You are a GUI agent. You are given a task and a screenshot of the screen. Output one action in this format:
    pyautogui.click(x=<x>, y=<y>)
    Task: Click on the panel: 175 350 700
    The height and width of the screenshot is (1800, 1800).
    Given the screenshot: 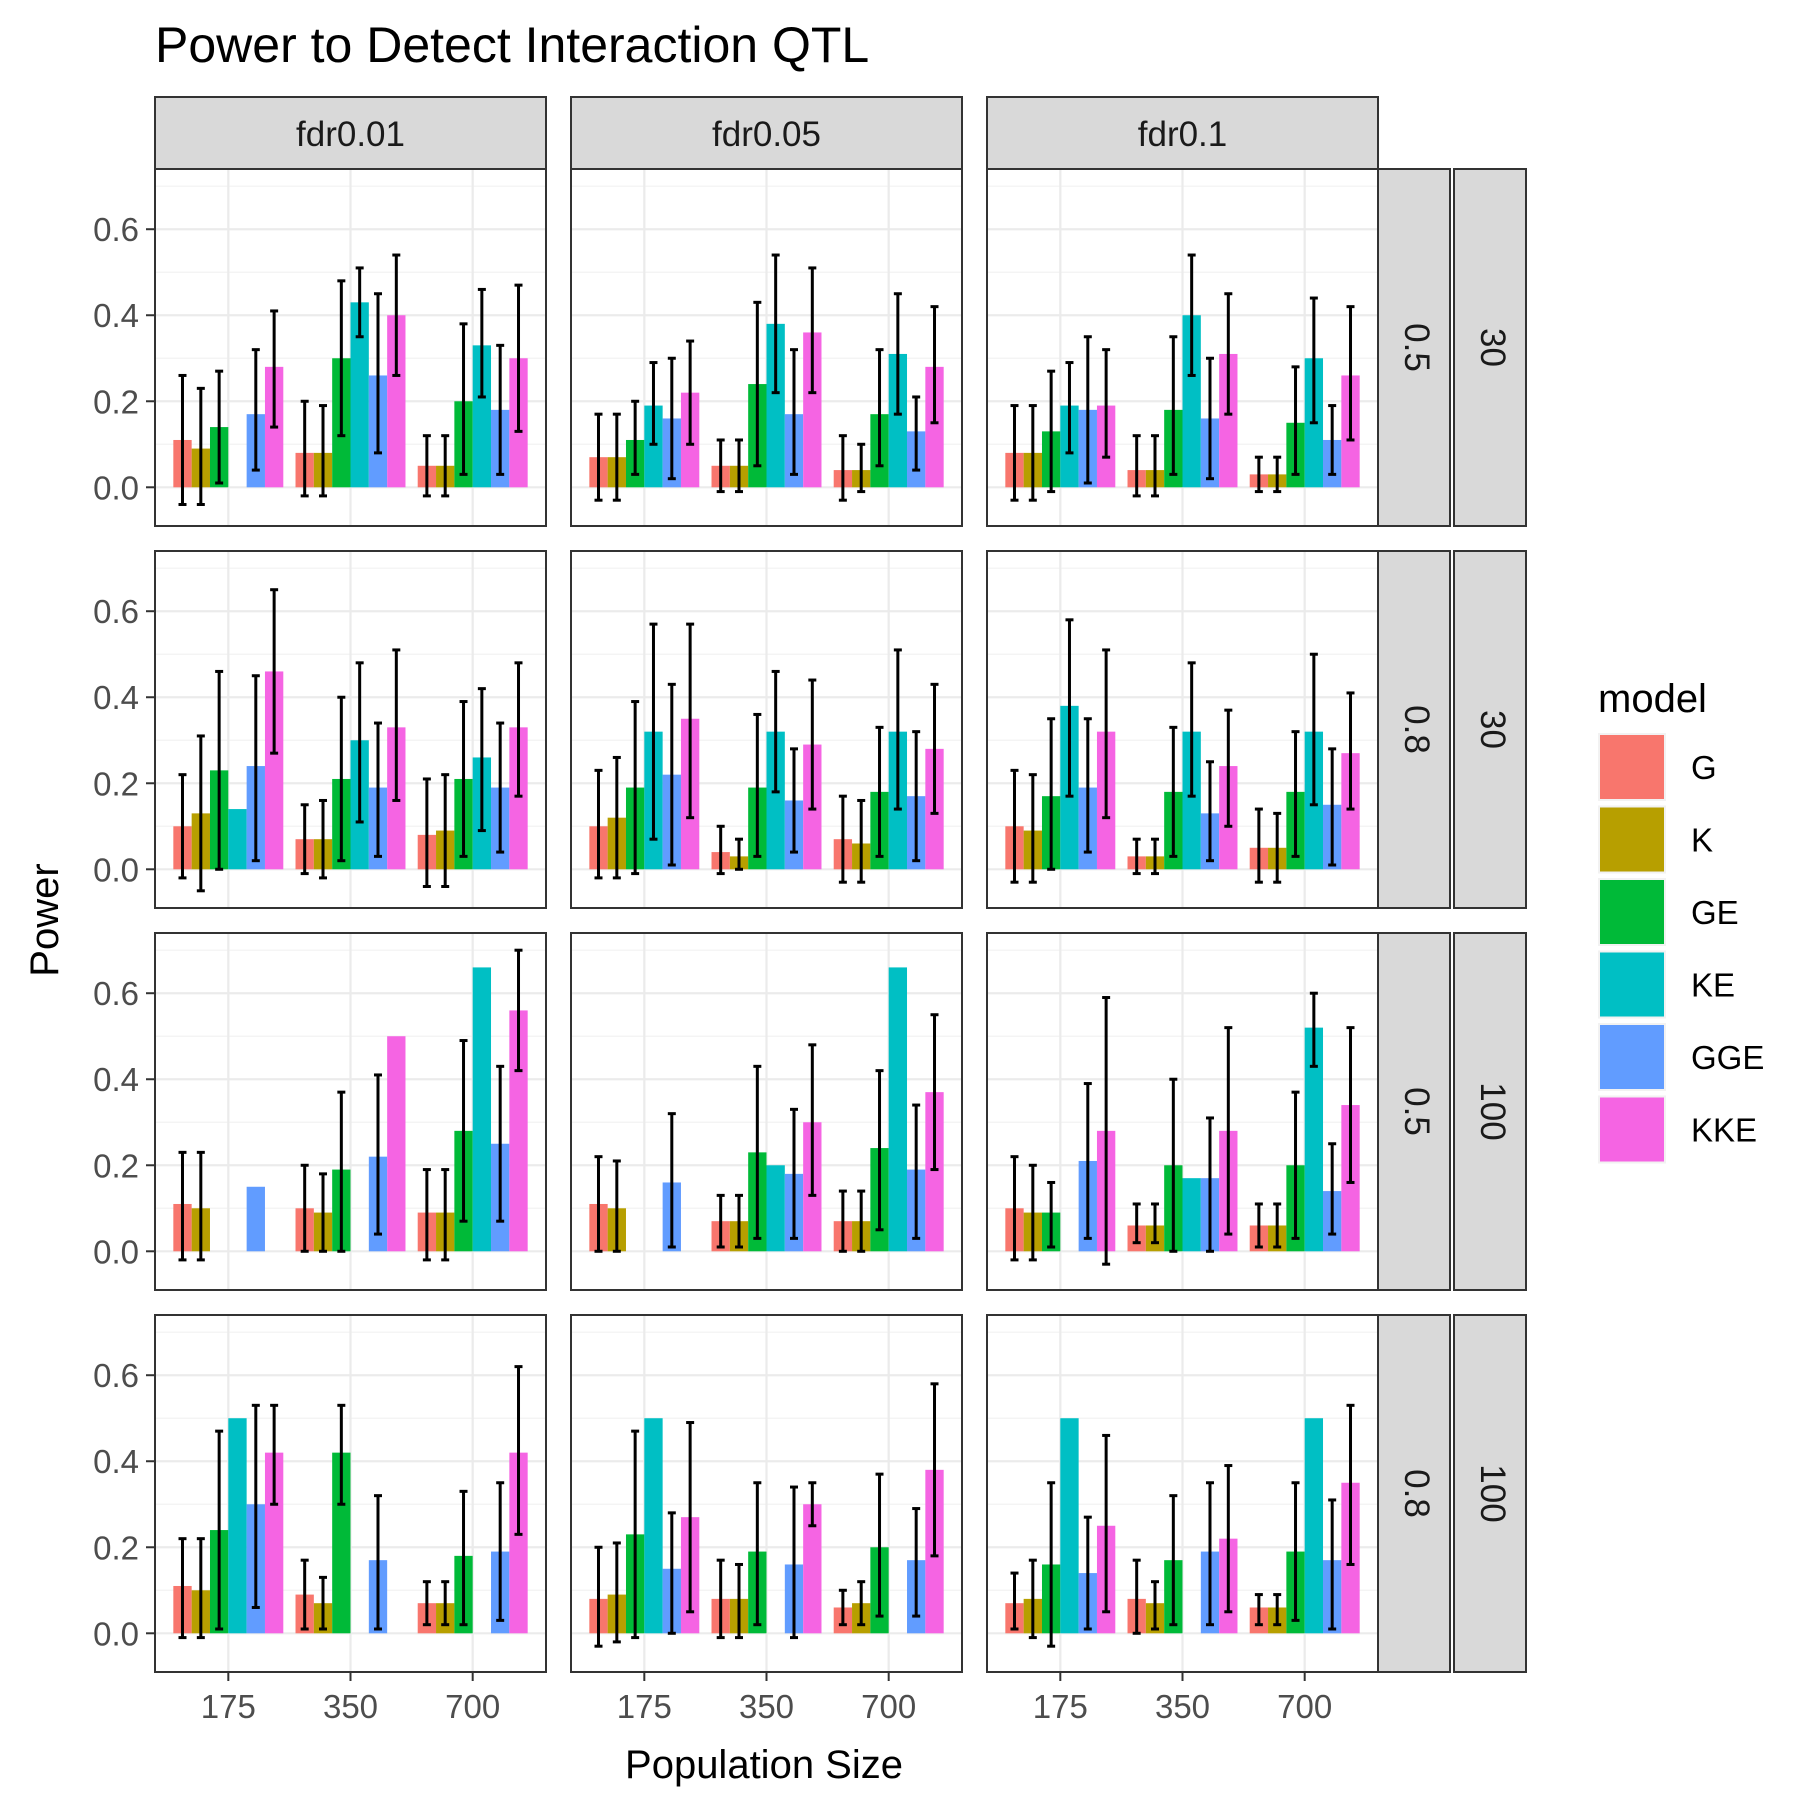 What is the action you would take?
    pyautogui.click(x=1182, y=1519)
    